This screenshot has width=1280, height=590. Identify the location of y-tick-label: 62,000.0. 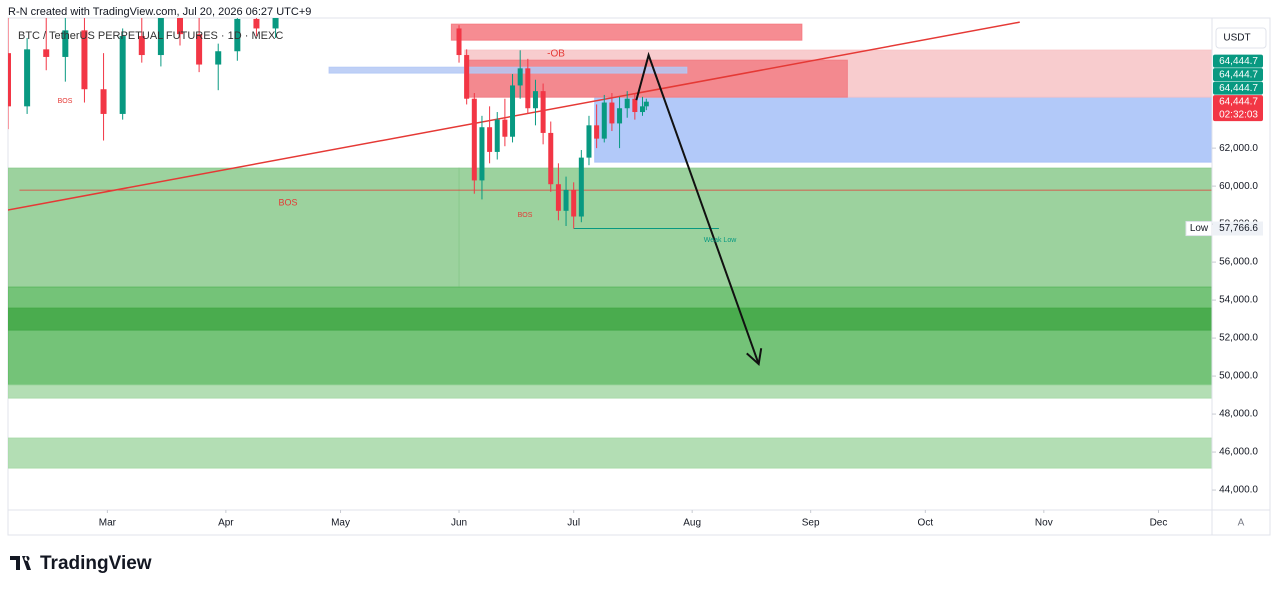
(1238, 148).